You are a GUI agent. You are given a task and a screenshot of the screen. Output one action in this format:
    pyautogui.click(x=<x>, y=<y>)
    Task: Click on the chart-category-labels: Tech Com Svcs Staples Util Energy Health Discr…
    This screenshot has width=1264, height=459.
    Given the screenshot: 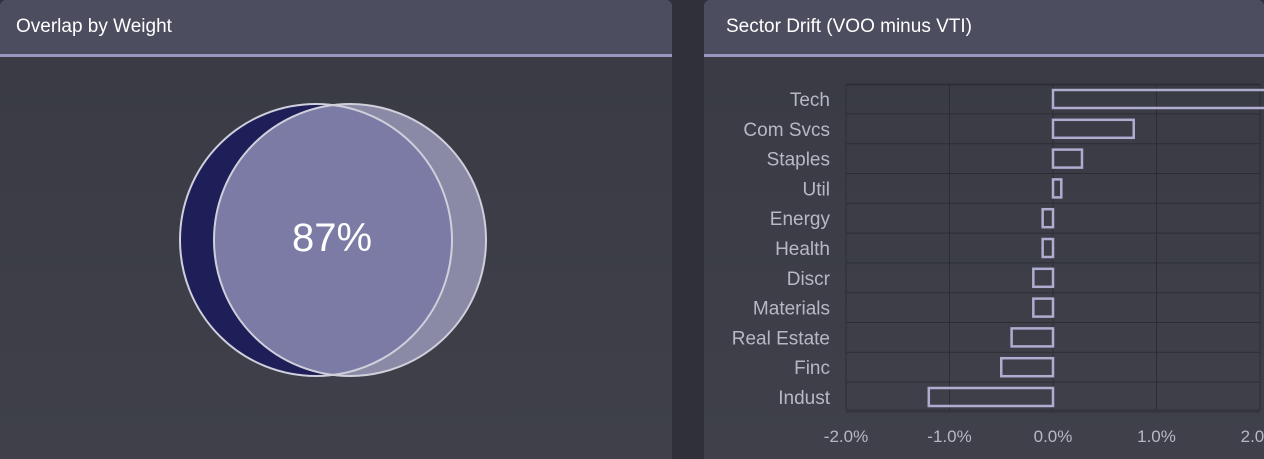 What is the action you would take?
    pyautogui.click(x=781, y=249)
    